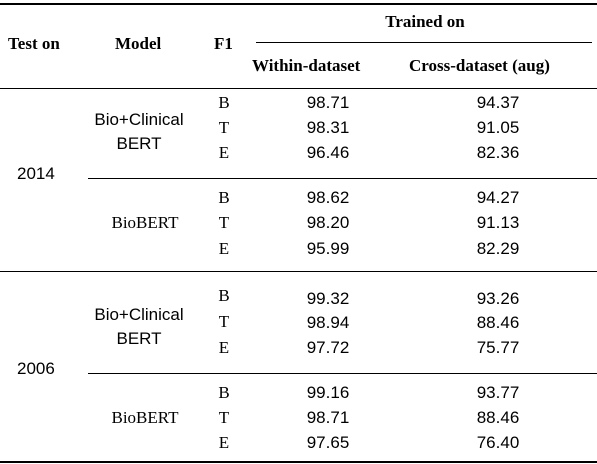 Image resolution: width=597 pixels, height=464 pixels. Describe the element at coordinates (36, 368) in the screenshot. I see `test-on-2006: 2006` at that location.